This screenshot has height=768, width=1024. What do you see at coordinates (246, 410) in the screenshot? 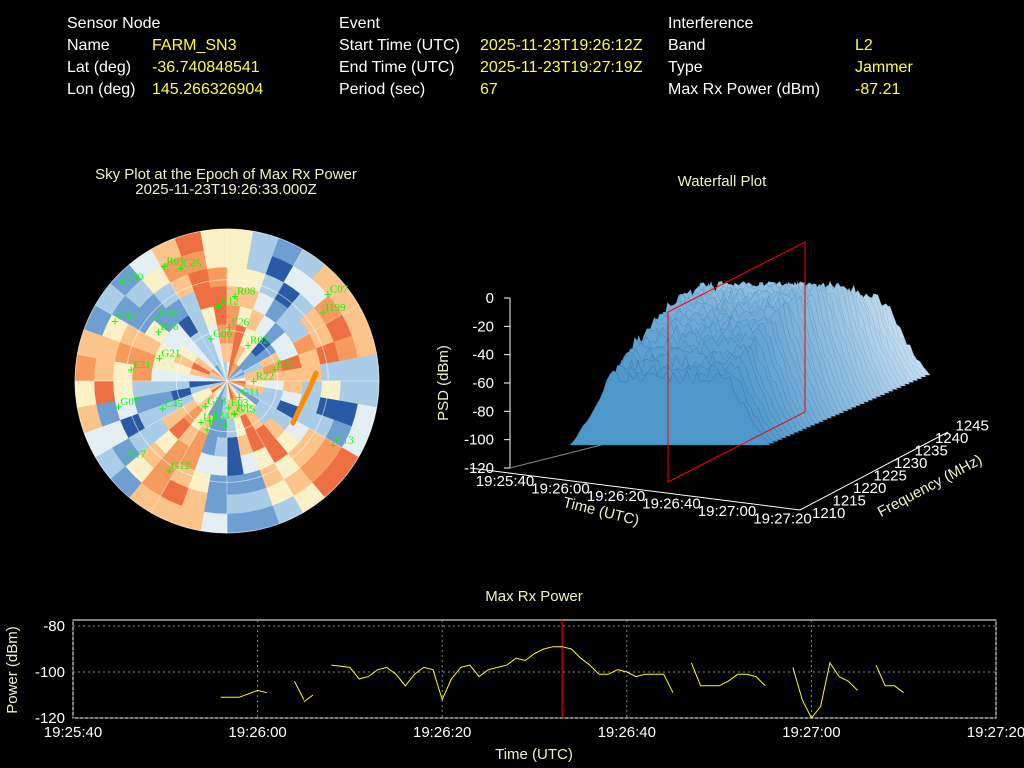
I see `satellite-label: G15` at bounding box center [246, 410].